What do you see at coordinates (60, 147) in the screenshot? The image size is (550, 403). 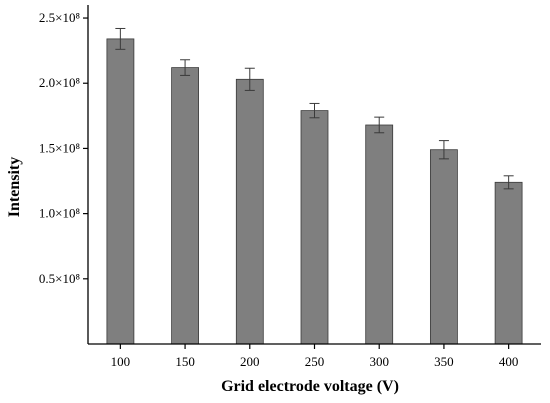 I see `y-tick-label: 1.5×10⁸` at bounding box center [60, 147].